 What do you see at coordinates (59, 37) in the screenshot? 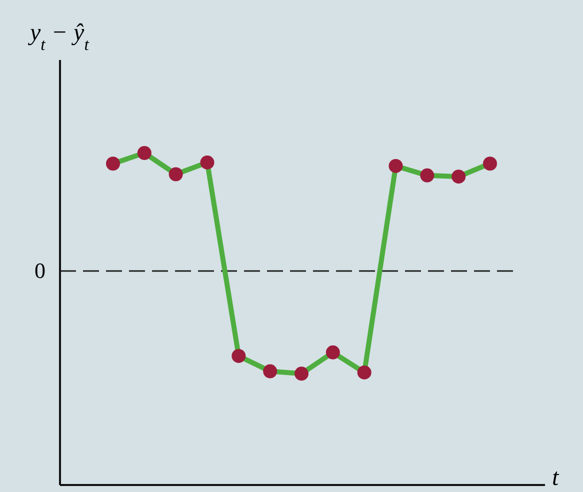
I see `y-axis-title: y$_{t}$ − ŷ$_{t}$` at bounding box center [59, 37].